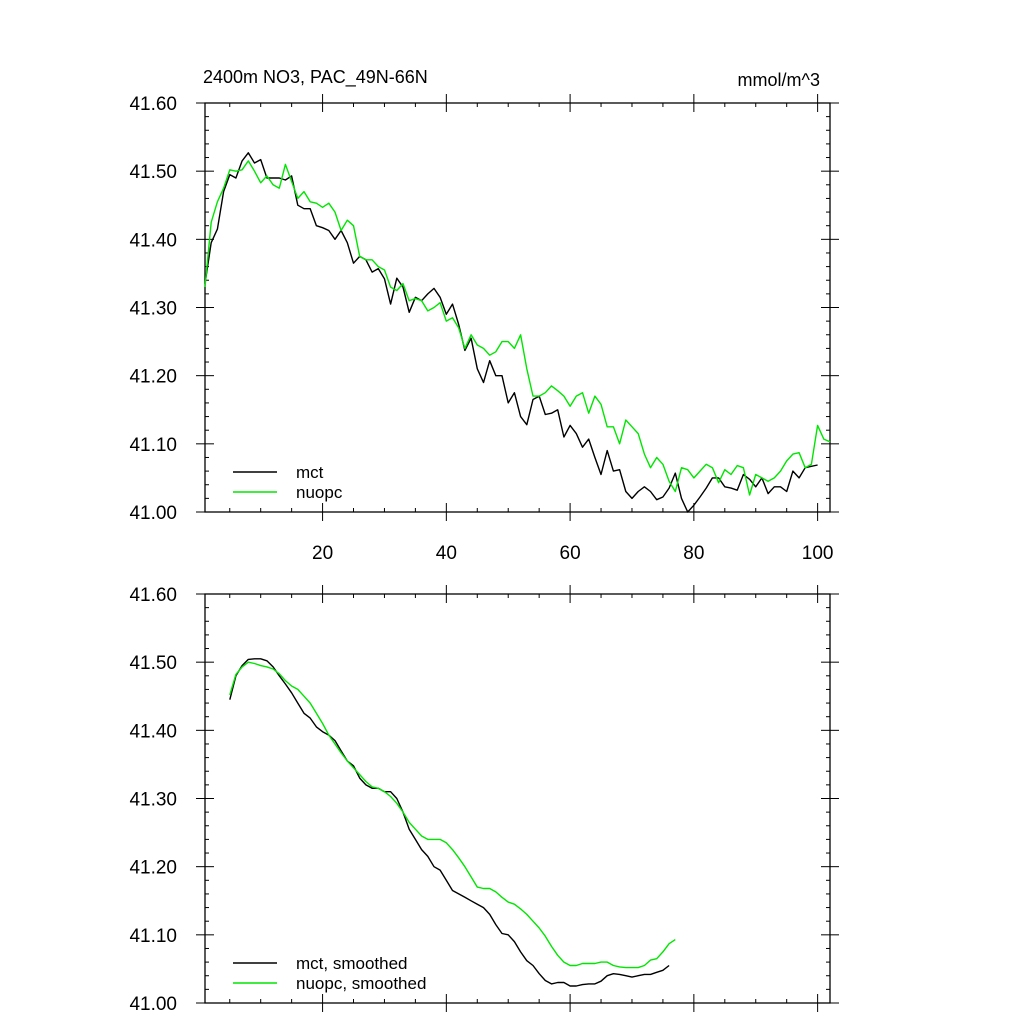  Describe the element at coordinates (319, 492) in the screenshot. I see `legend-label: nuopc` at that location.